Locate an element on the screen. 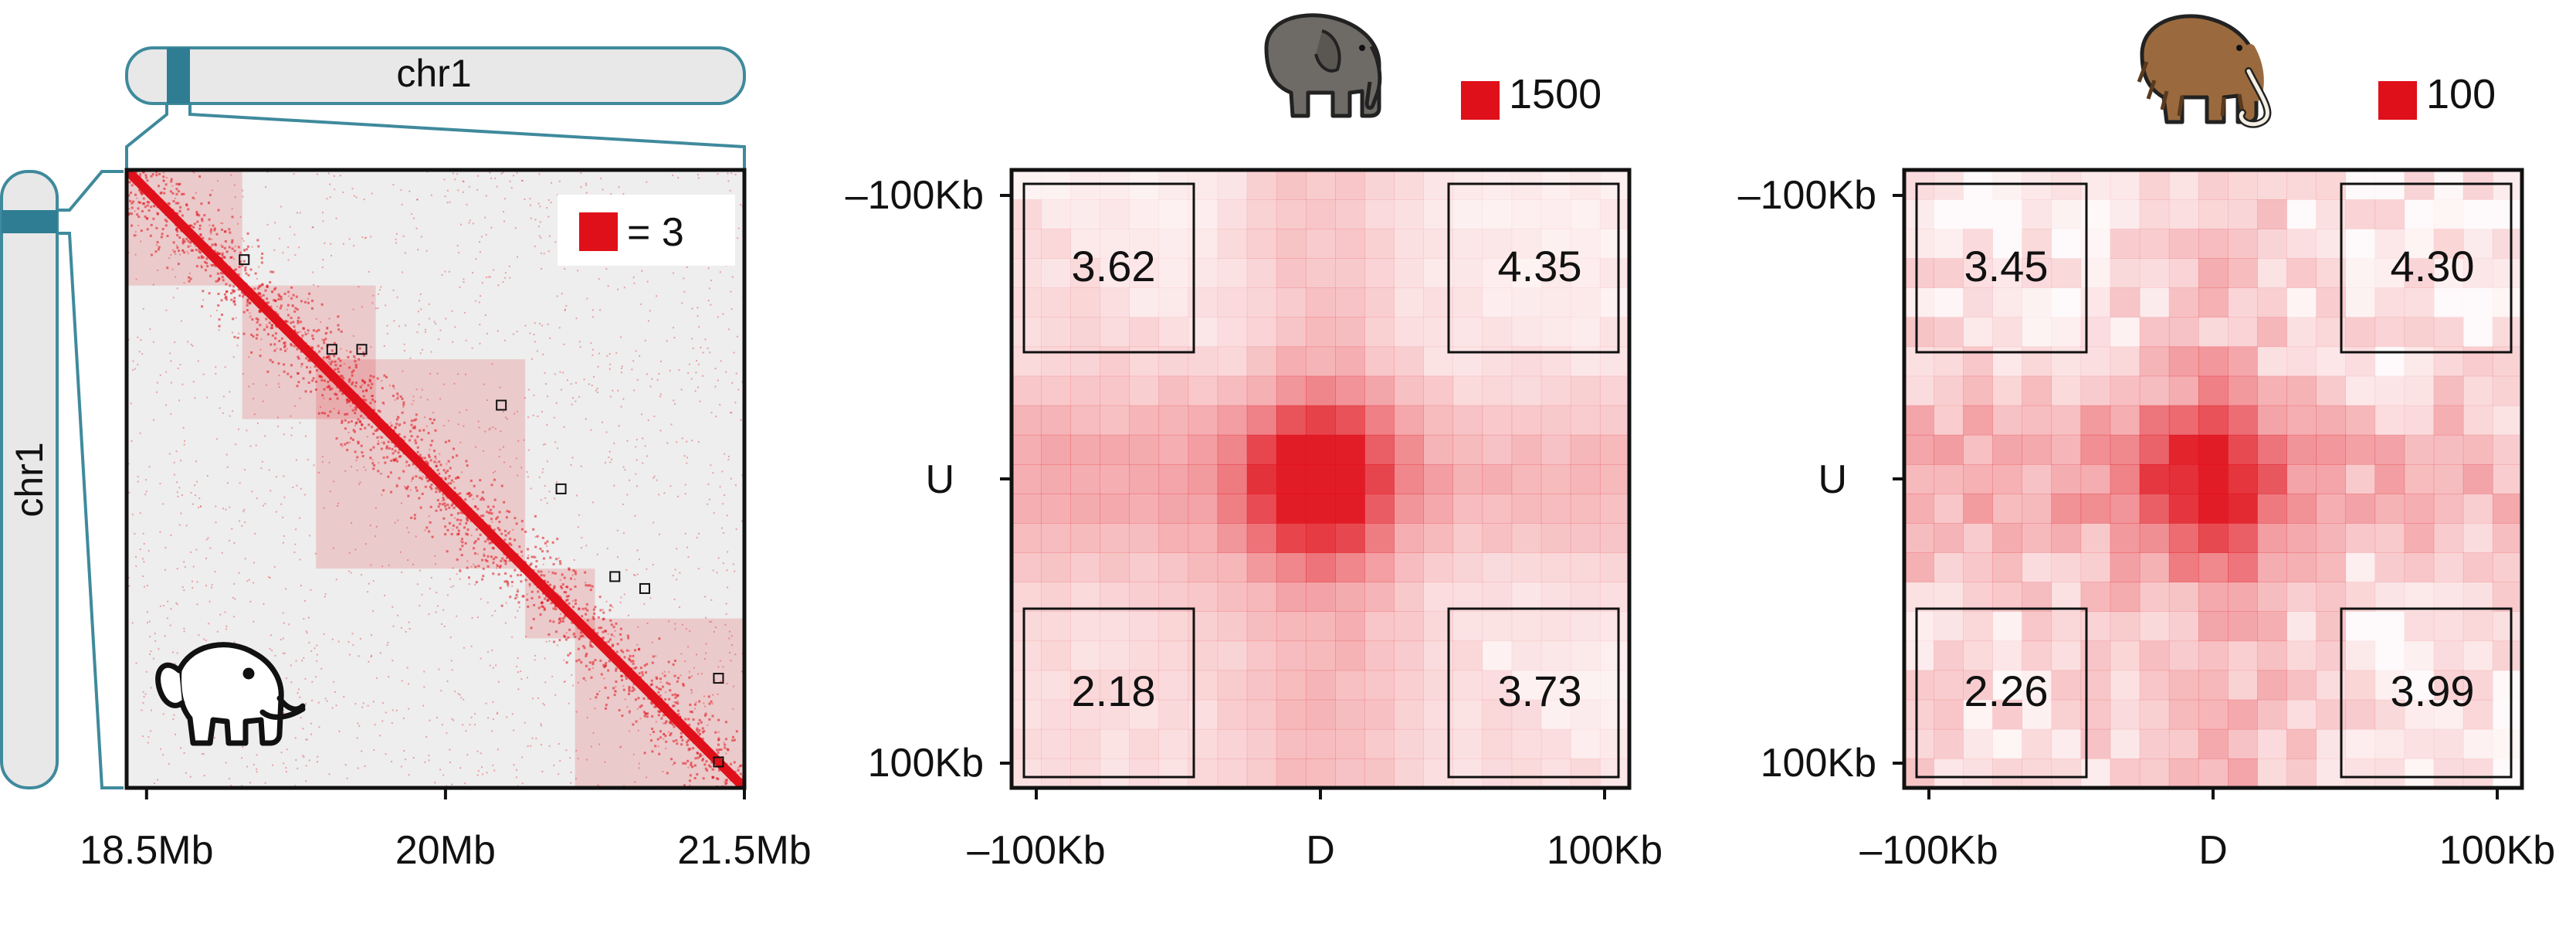 Image resolution: width=2576 pixels, height=947 pixels. corner-boxes is located at coordinates (1321, 480).